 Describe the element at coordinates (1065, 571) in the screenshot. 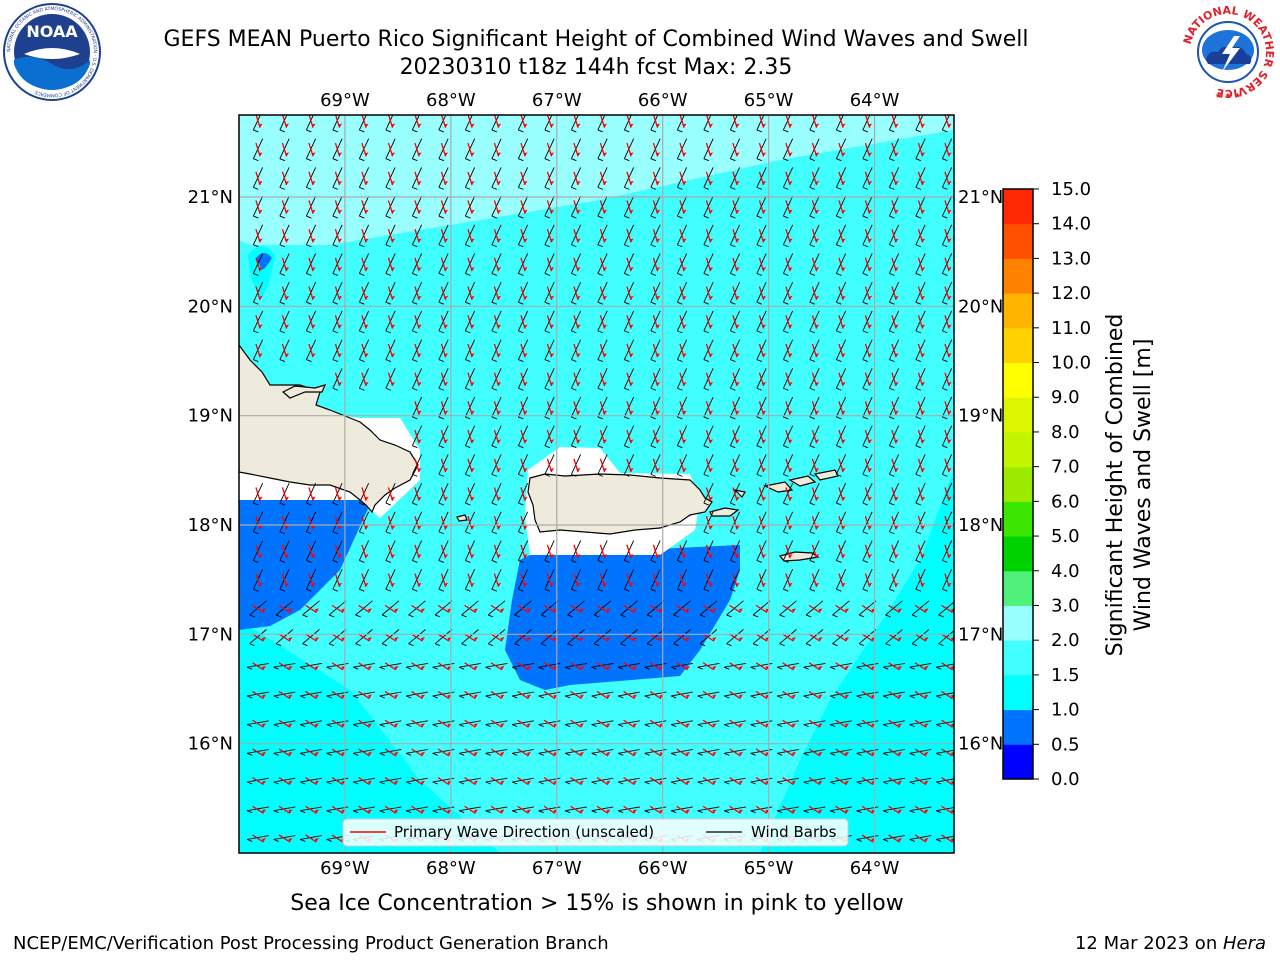

I see `colorbar-tick-label: 4.0` at that location.